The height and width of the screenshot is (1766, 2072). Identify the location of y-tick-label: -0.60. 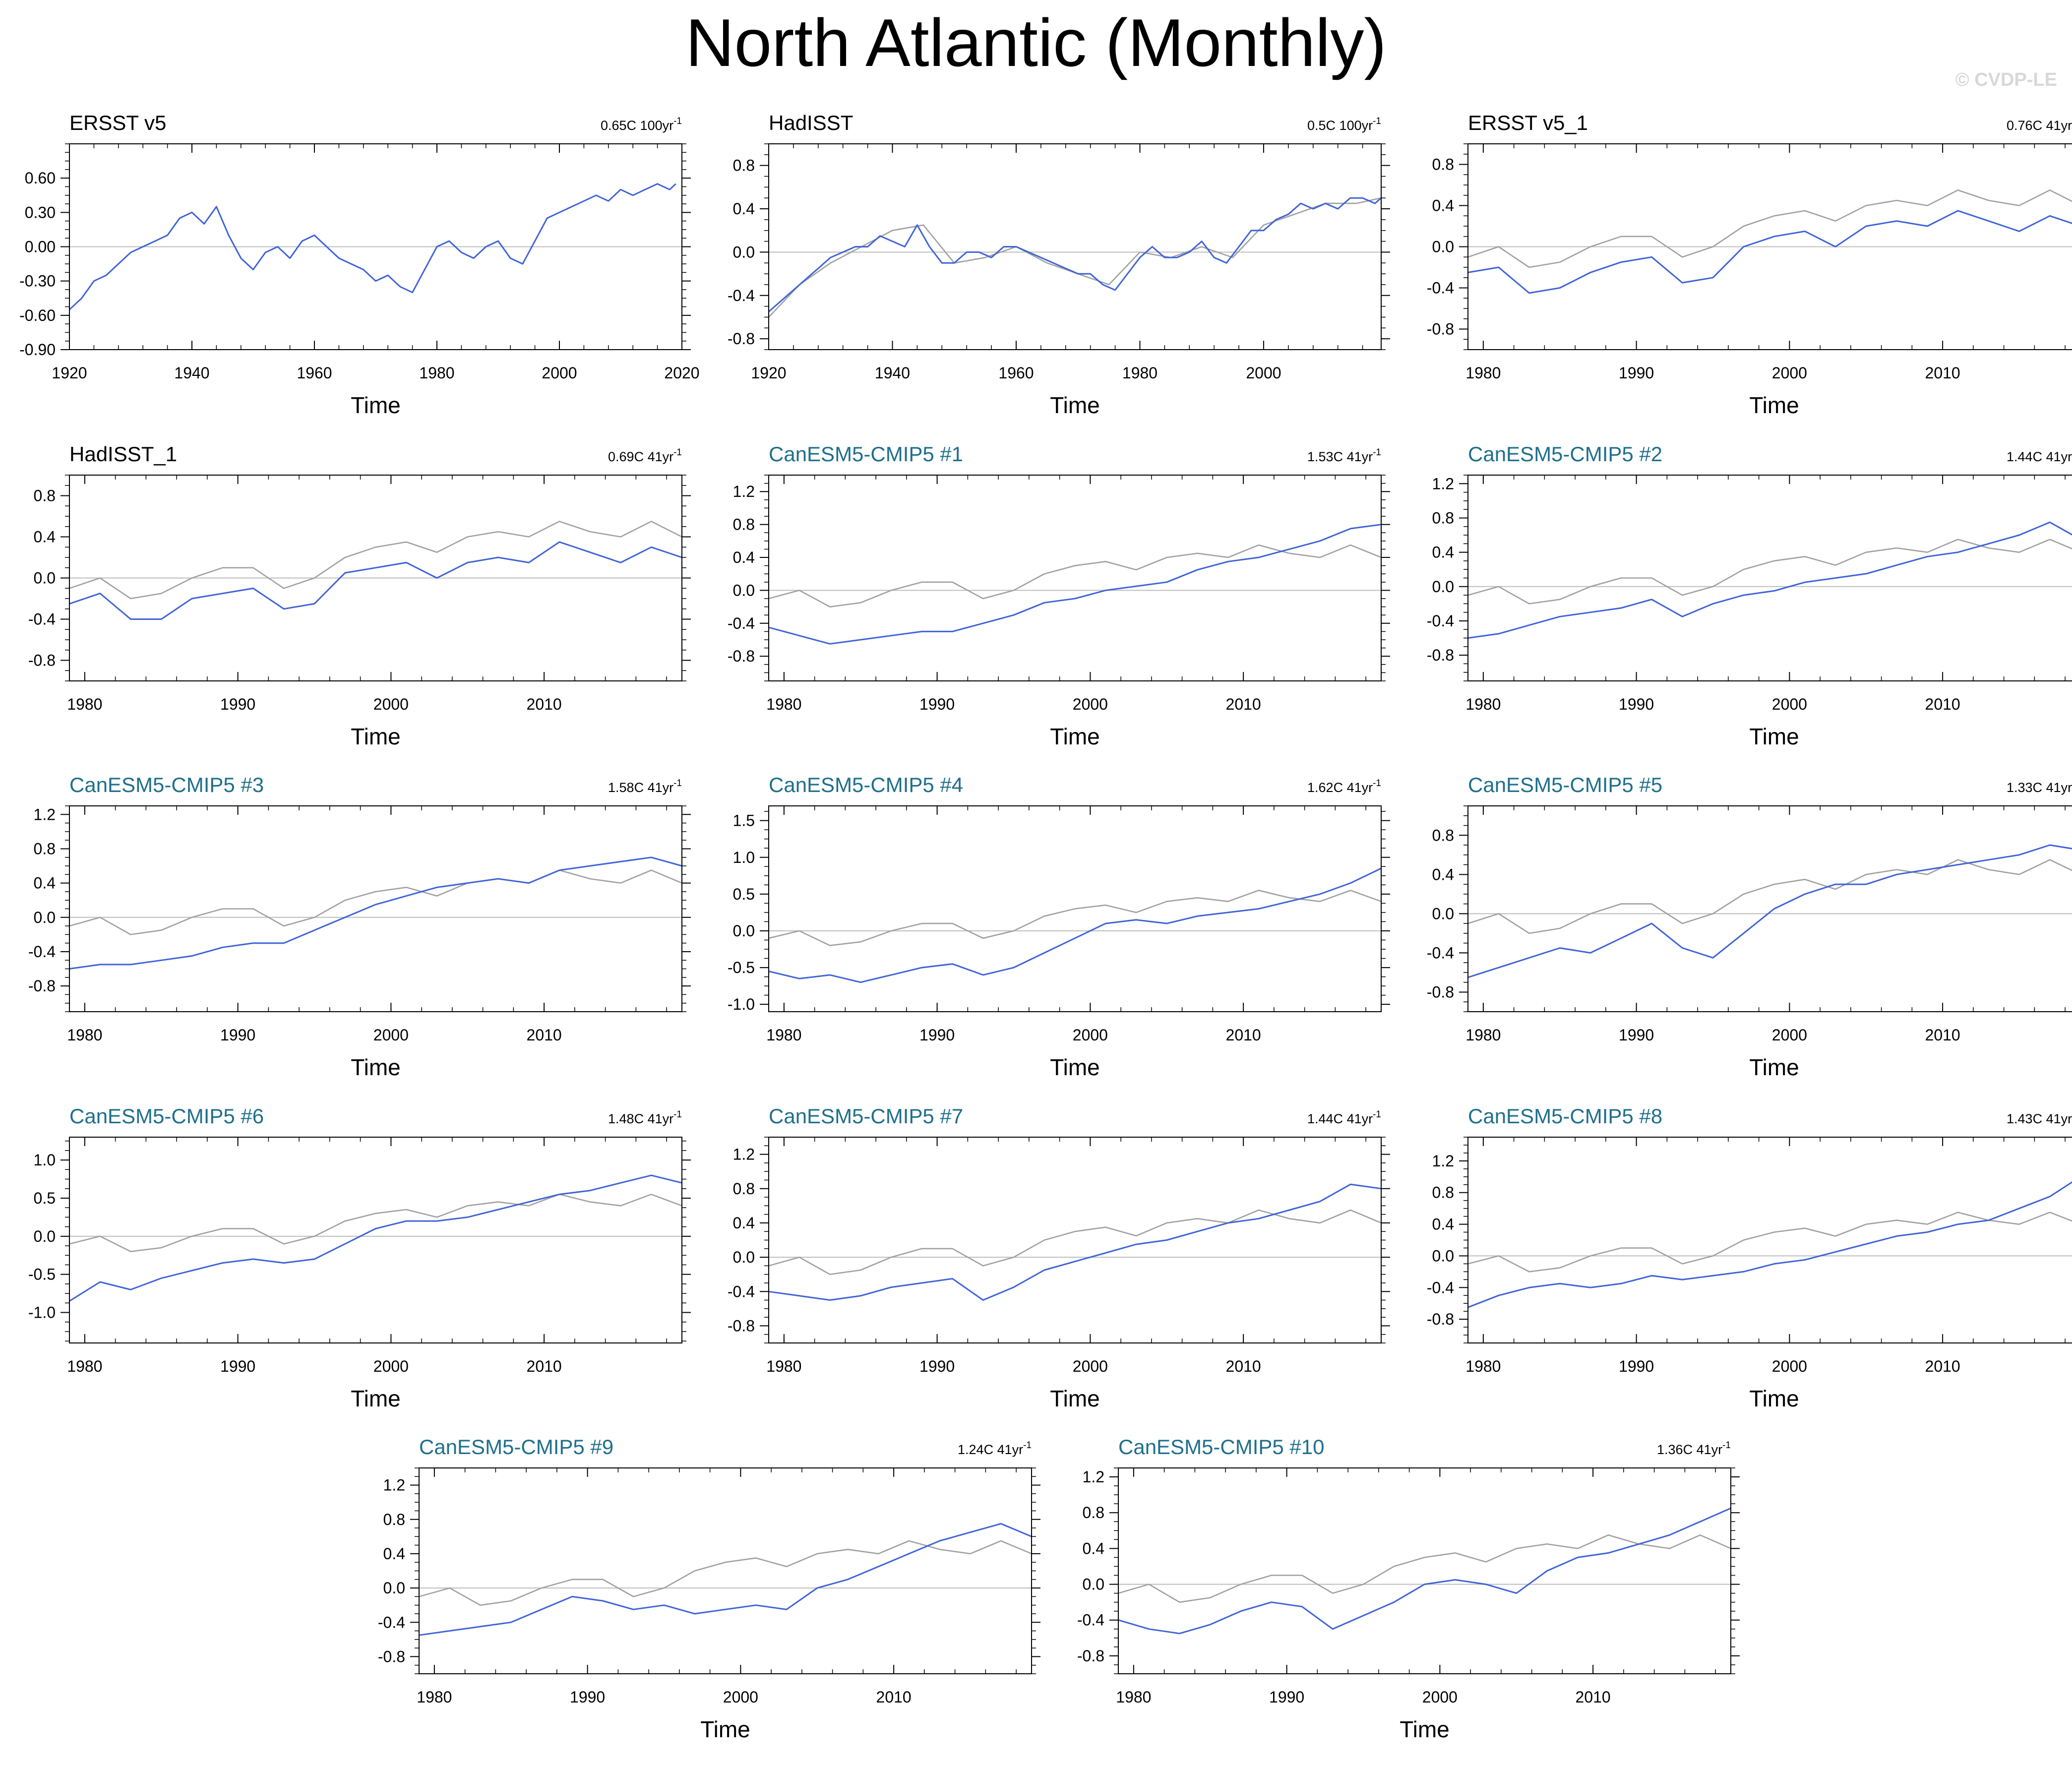
(37, 315).